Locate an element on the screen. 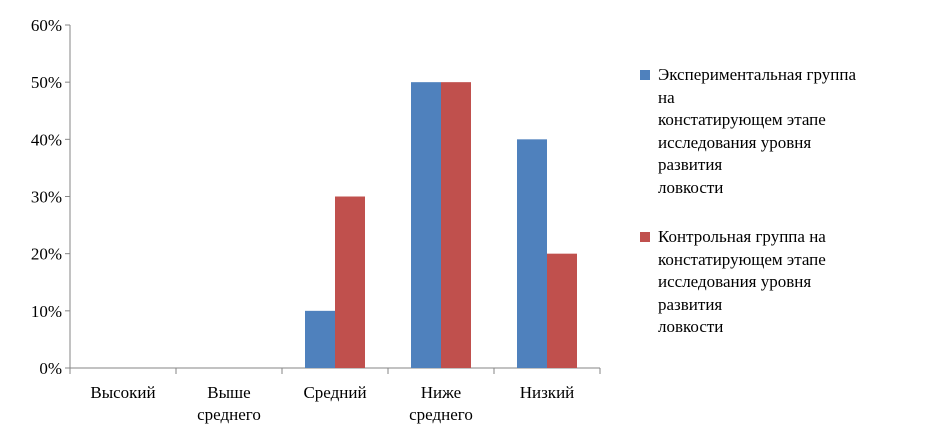  y-tick-label: 0% is located at coordinates (50, 368).